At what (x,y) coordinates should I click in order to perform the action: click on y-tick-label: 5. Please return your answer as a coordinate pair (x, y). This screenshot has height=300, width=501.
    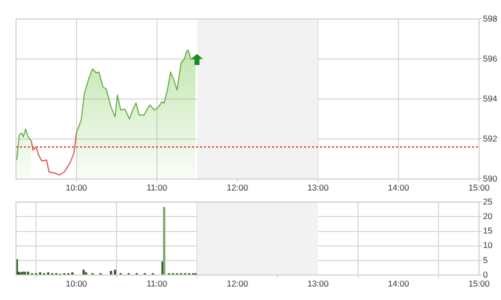
    Looking at the image, I should click on (485, 259).